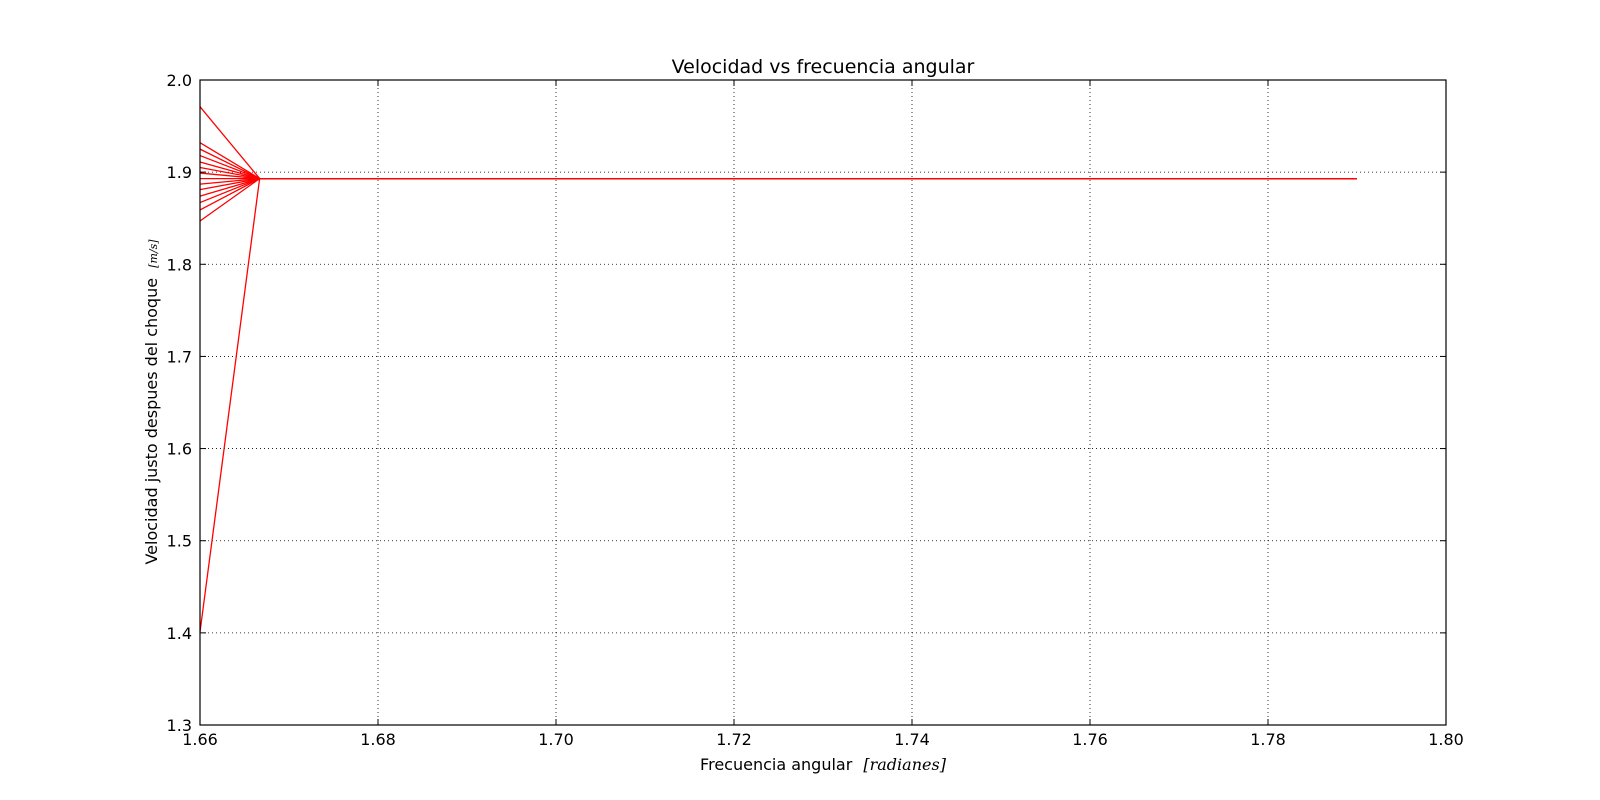  I want to click on y-axis-label-unit: [m/s], so click(153, 253).